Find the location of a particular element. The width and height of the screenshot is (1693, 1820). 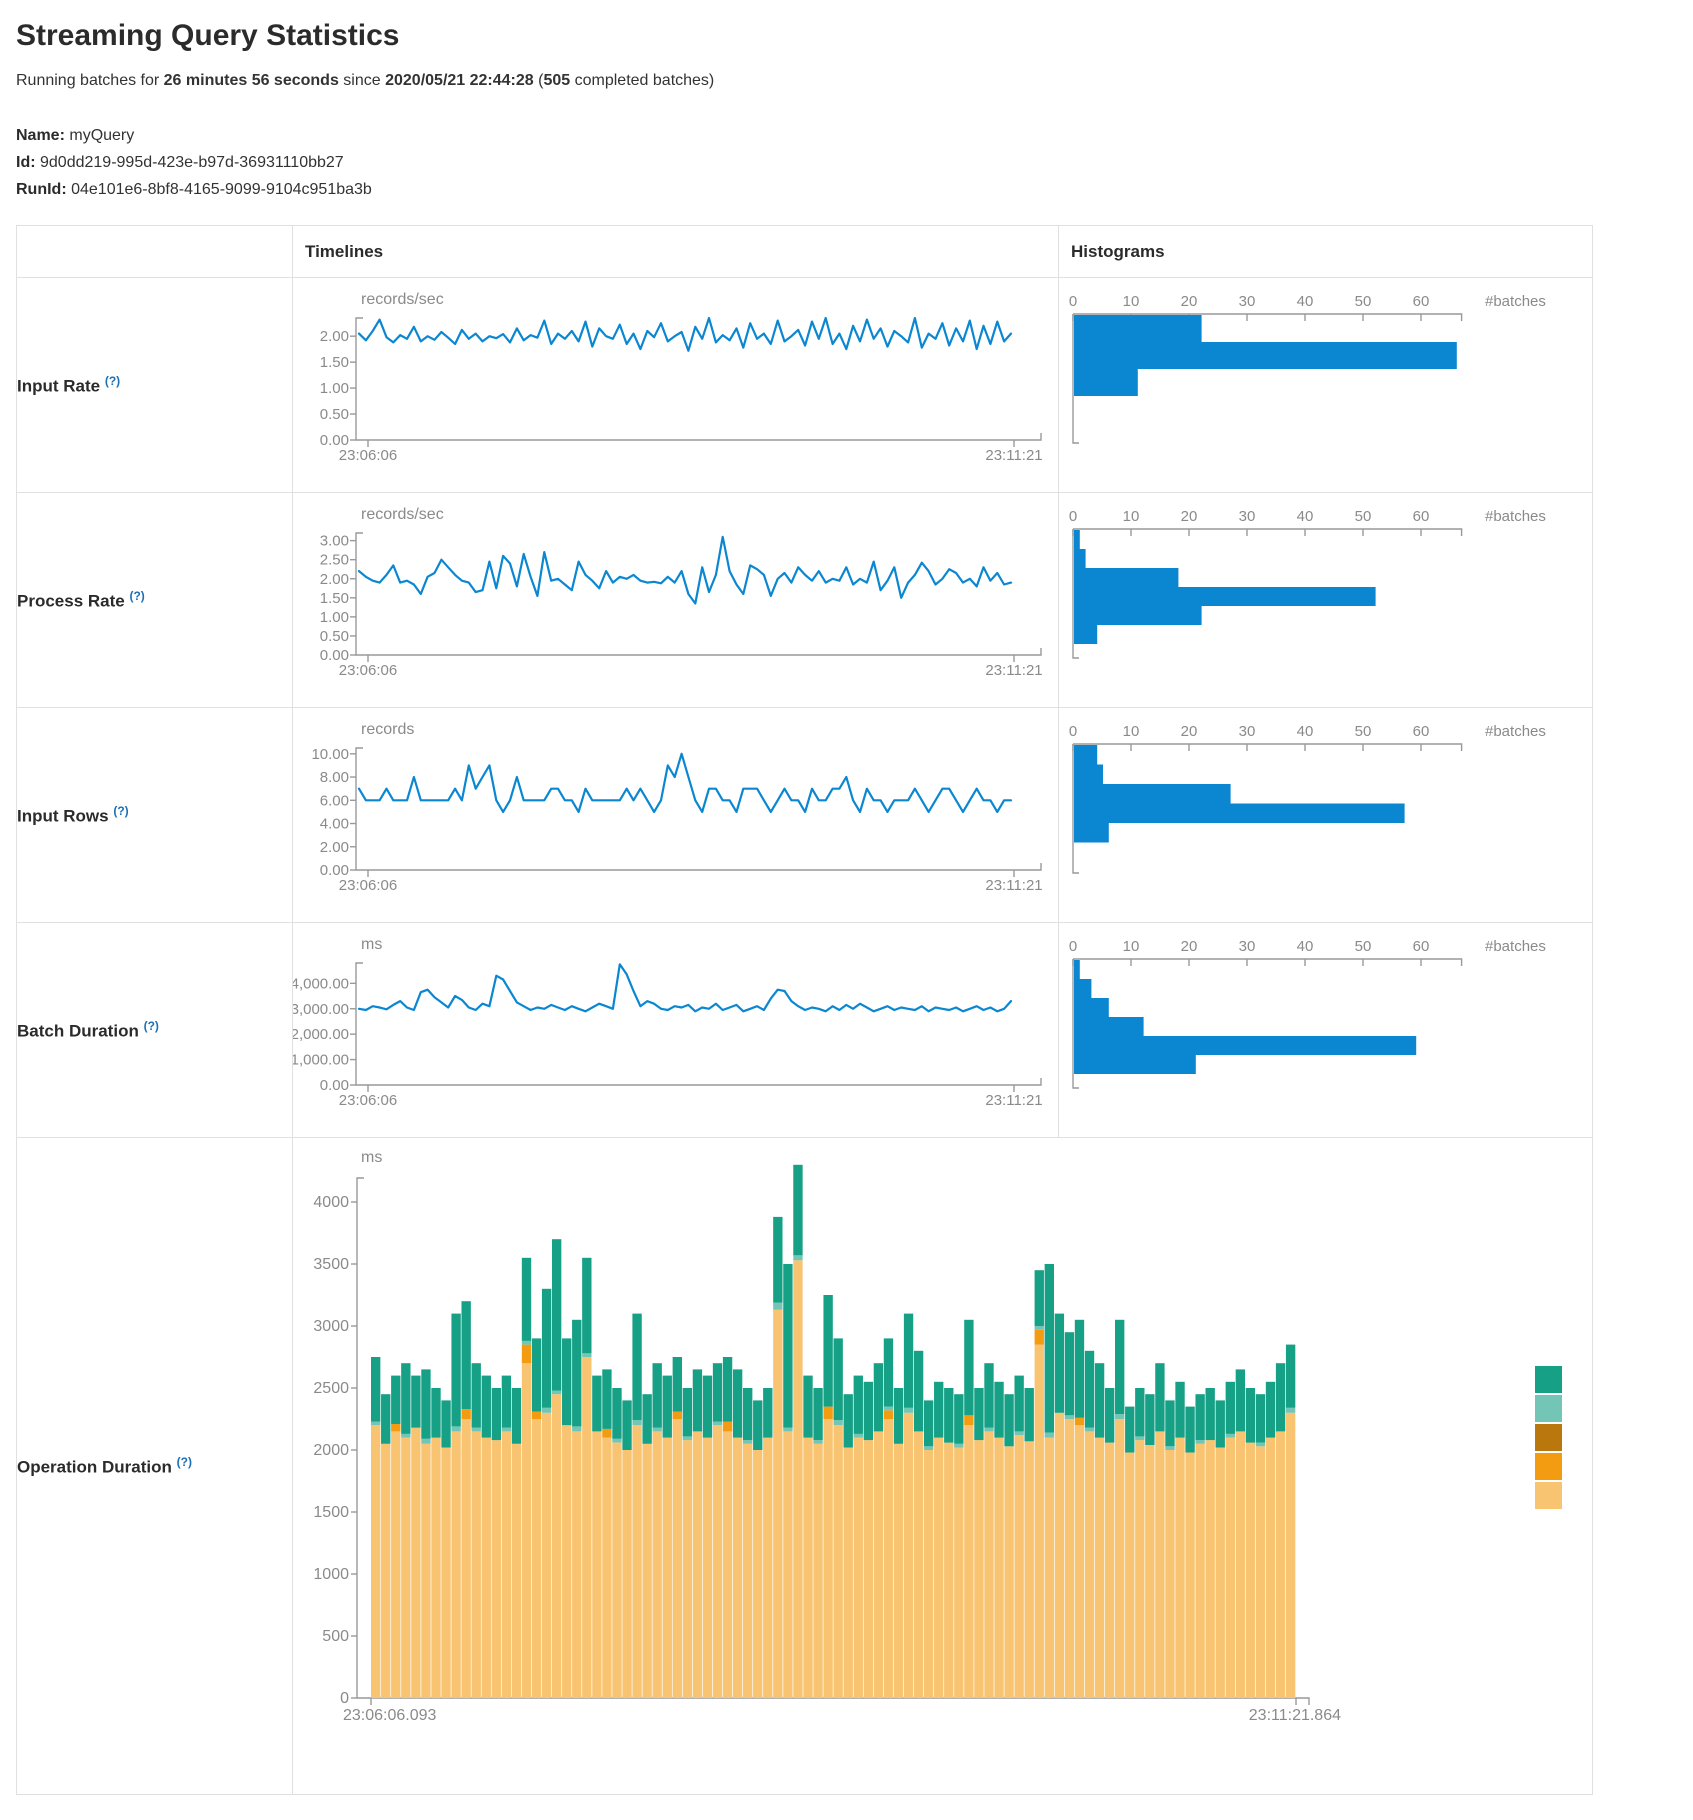

svg-text: 23:06:06 is located at coordinates (368, 455).